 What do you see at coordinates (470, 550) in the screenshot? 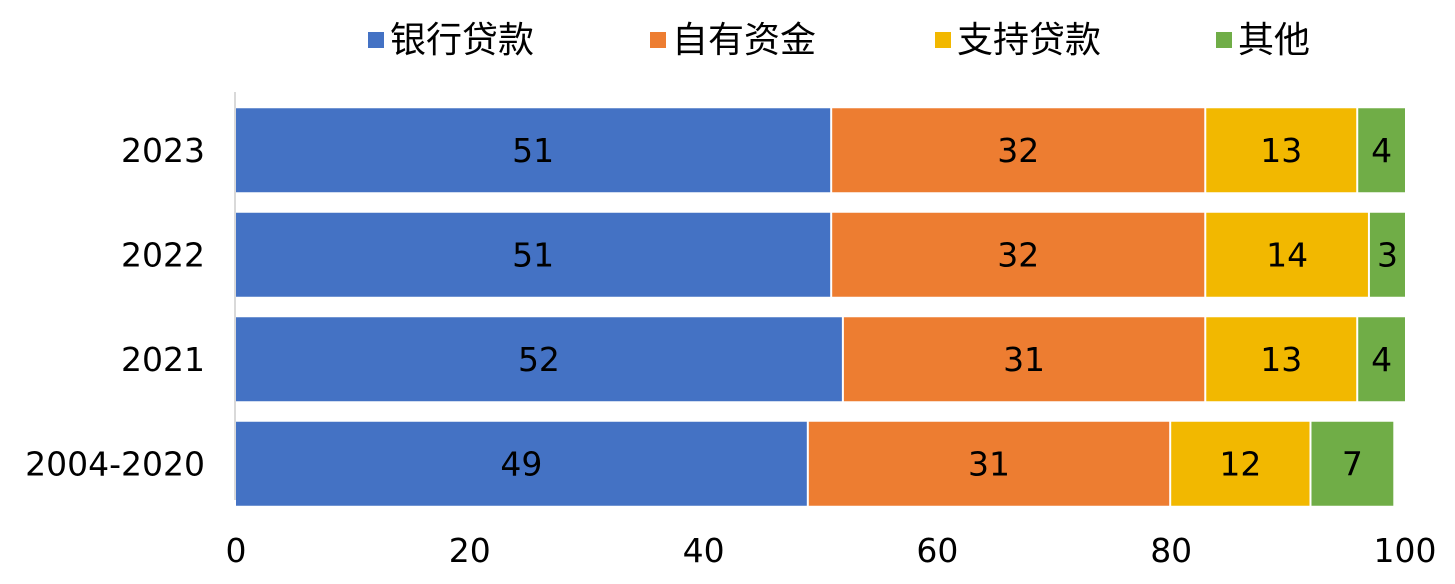
I see `x-tick-label: 20` at bounding box center [470, 550].